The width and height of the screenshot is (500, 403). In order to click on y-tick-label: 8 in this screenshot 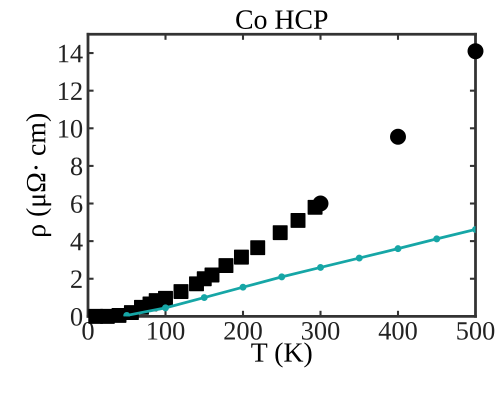, I will do `click(76, 167)`.